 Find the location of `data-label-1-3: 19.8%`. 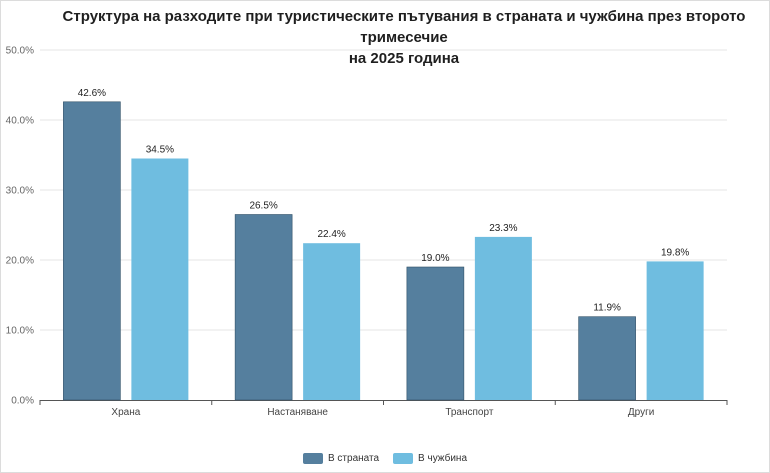

data-label-1-3: 19.8% is located at coordinates (675, 252).